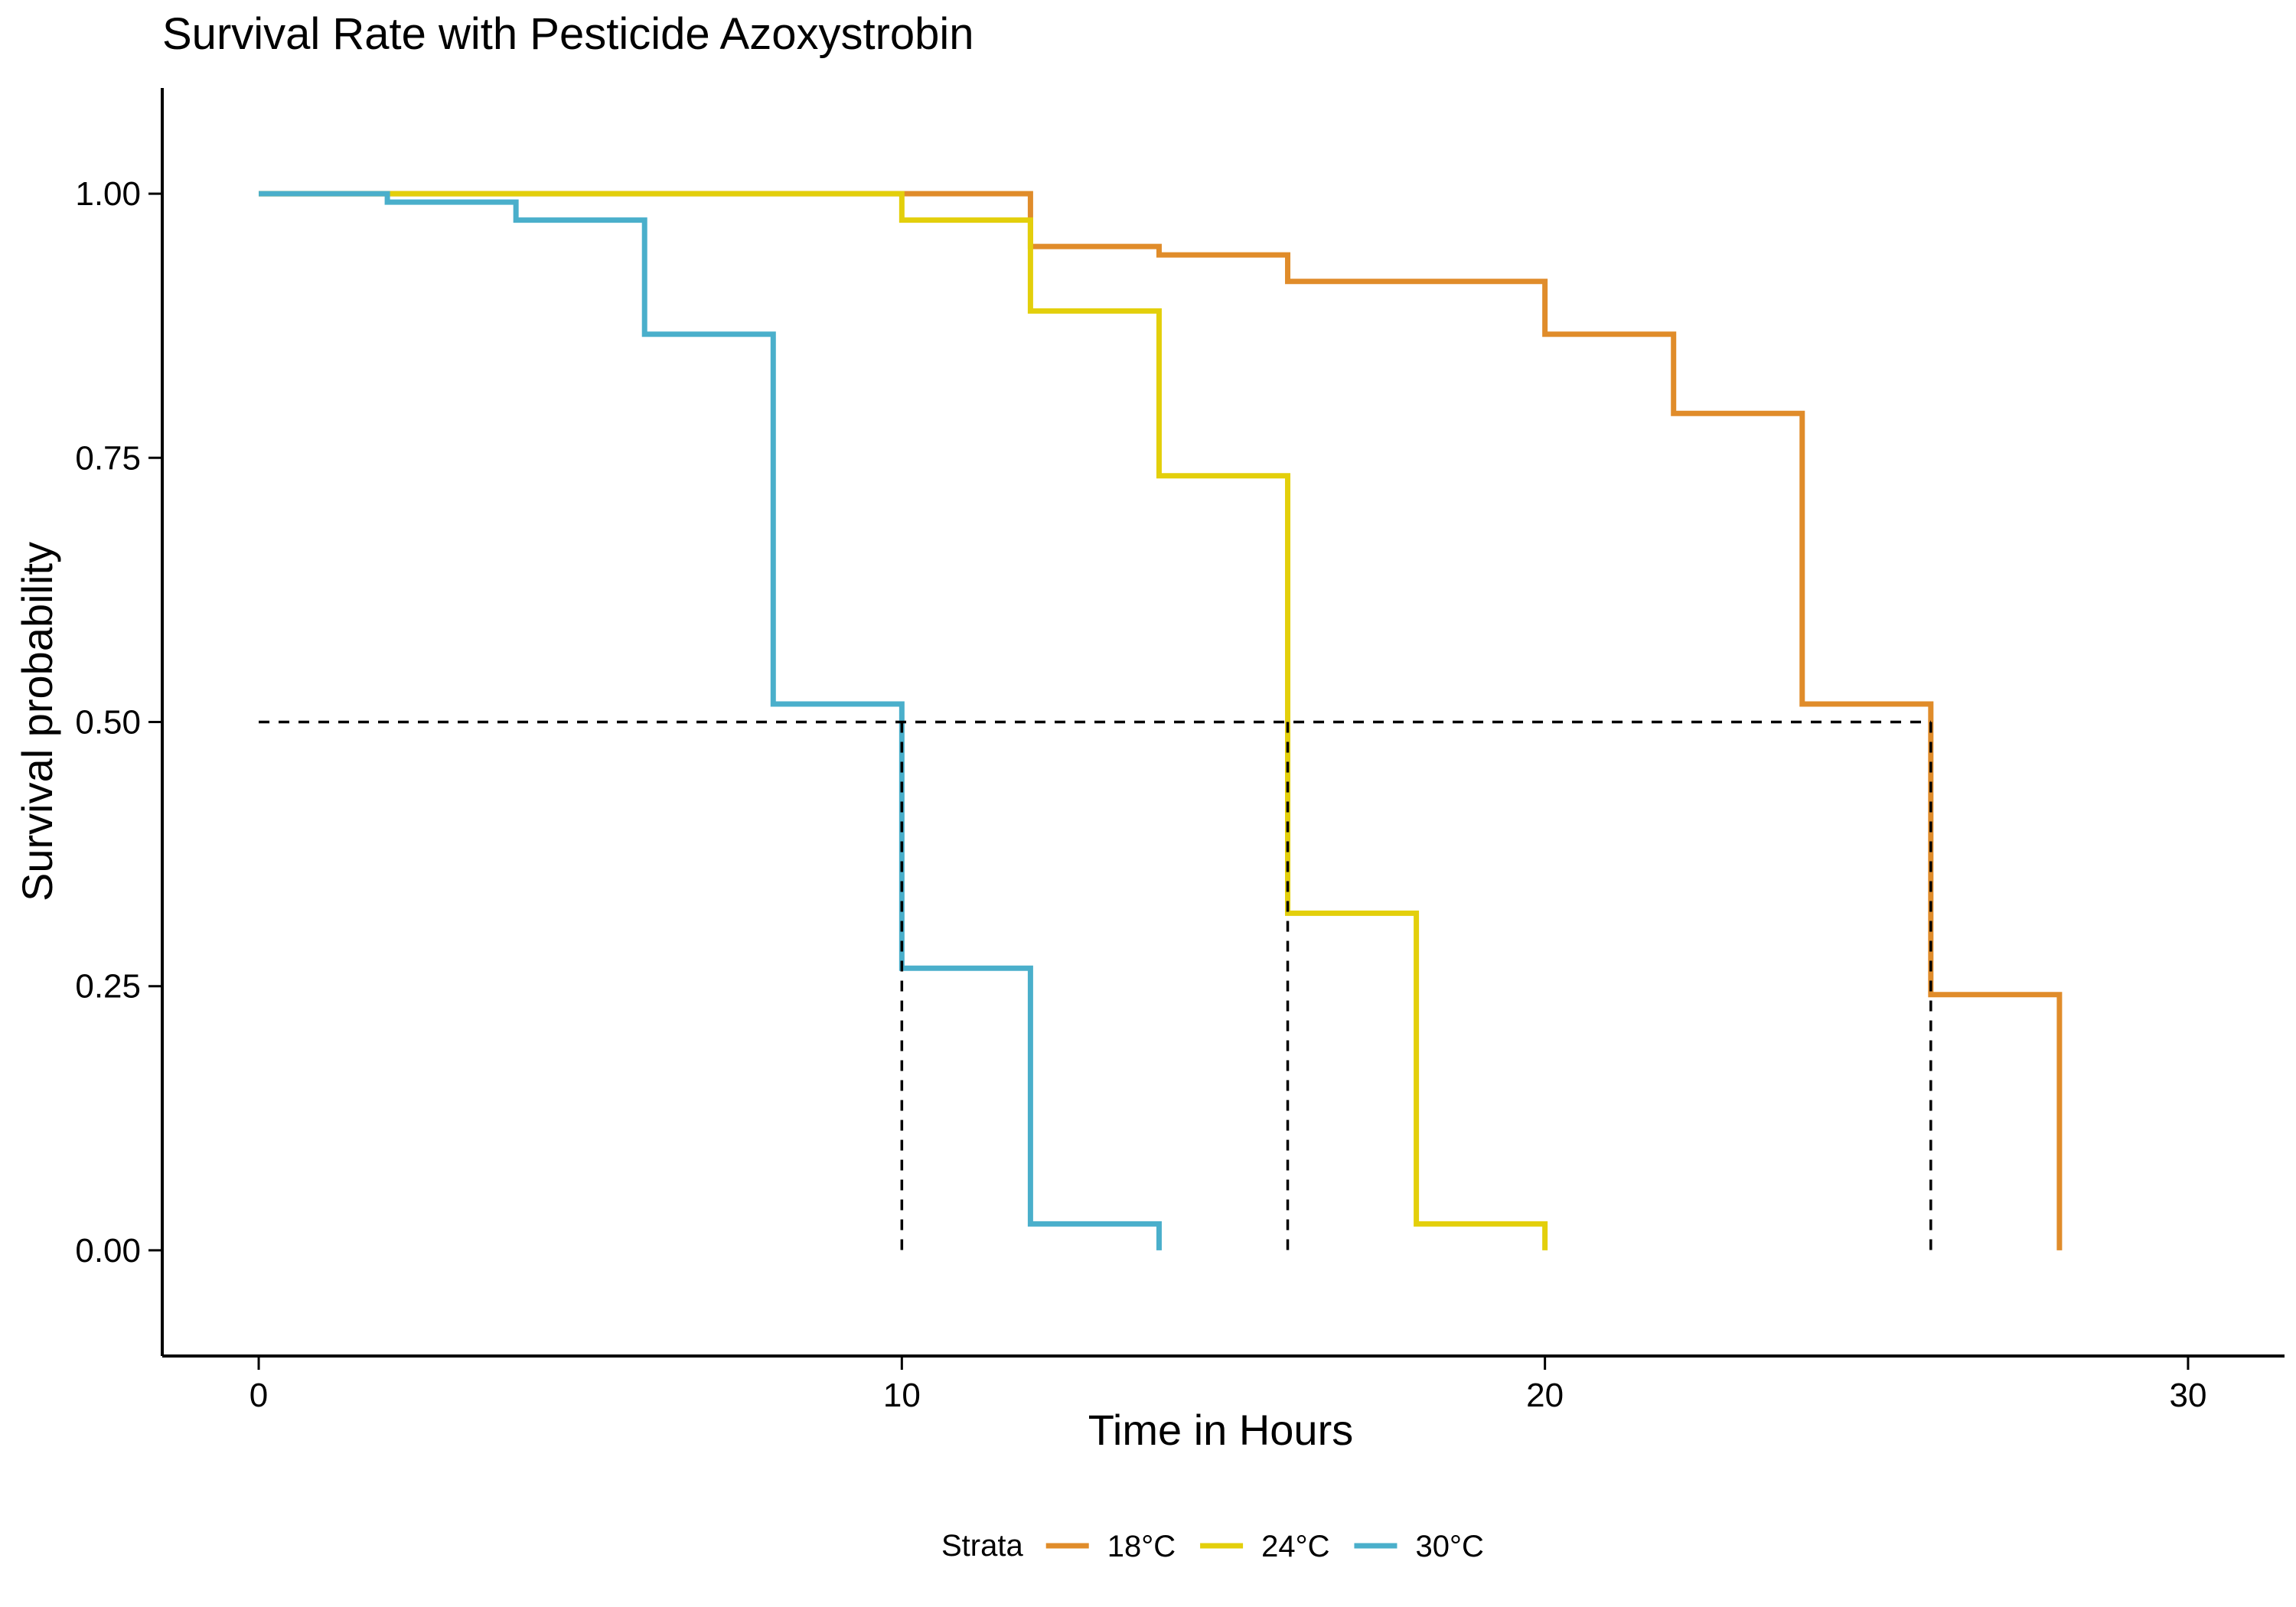  I want to click on y-tick-label: 1.00, so click(108, 194).